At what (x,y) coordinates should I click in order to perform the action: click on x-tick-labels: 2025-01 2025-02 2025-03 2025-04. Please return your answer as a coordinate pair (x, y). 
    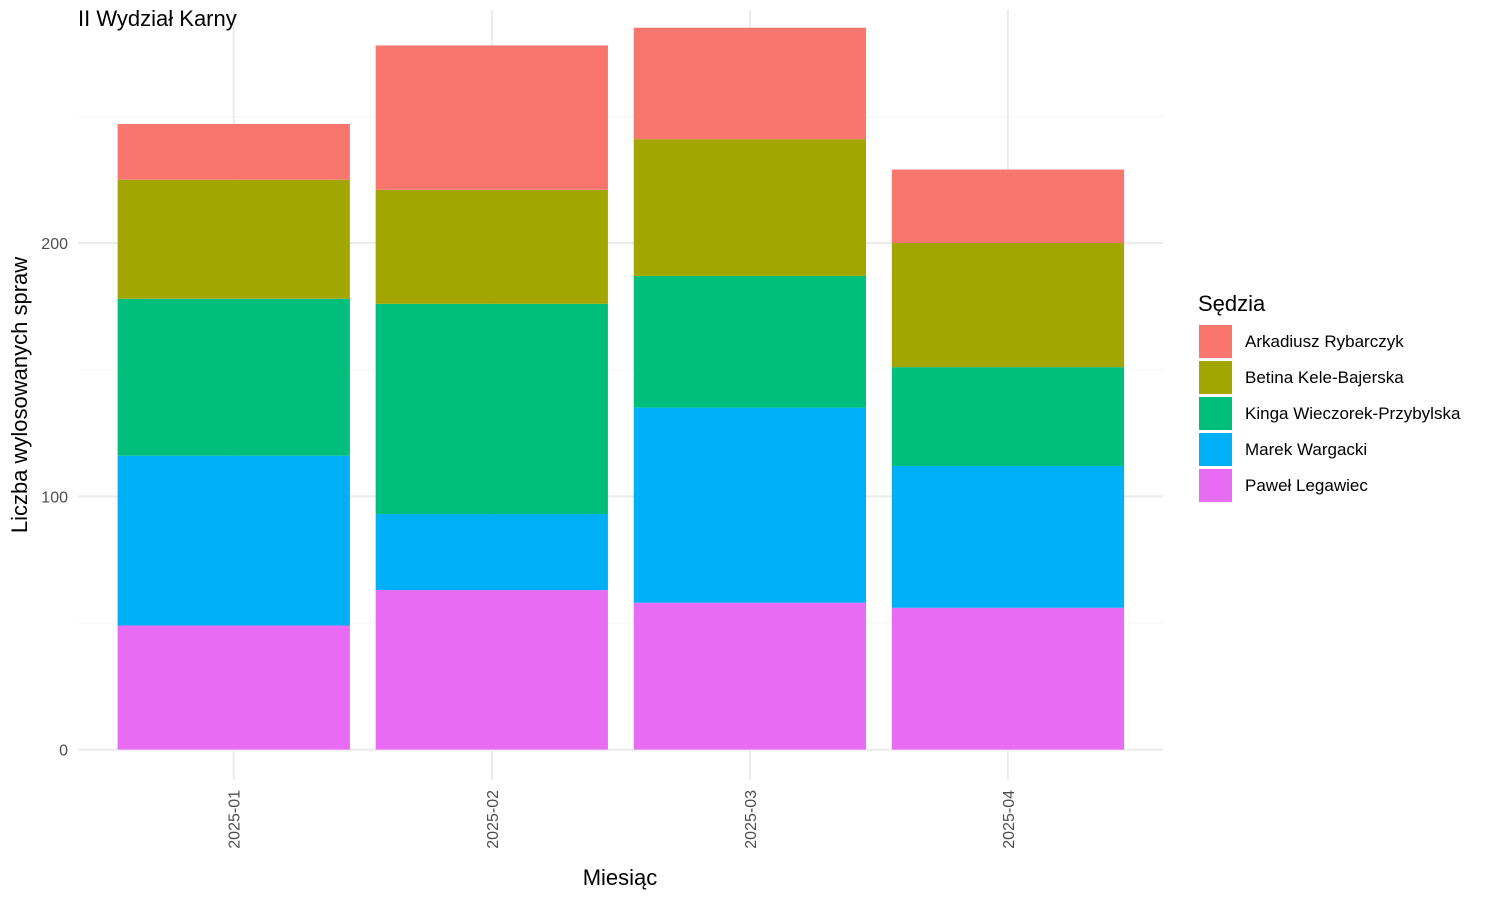
    Looking at the image, I should click on (622, 819).